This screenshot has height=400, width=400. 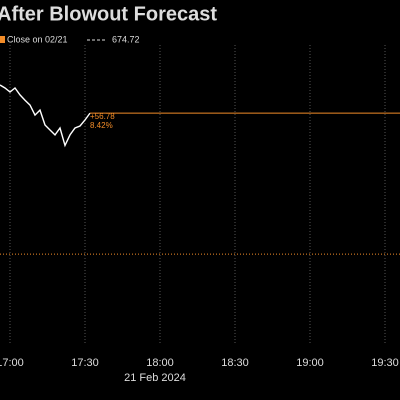 What do you see at coordinates (126, 39) in the screenshot?
I see `legend-value: 674.72` at bounding box center [126, 39].